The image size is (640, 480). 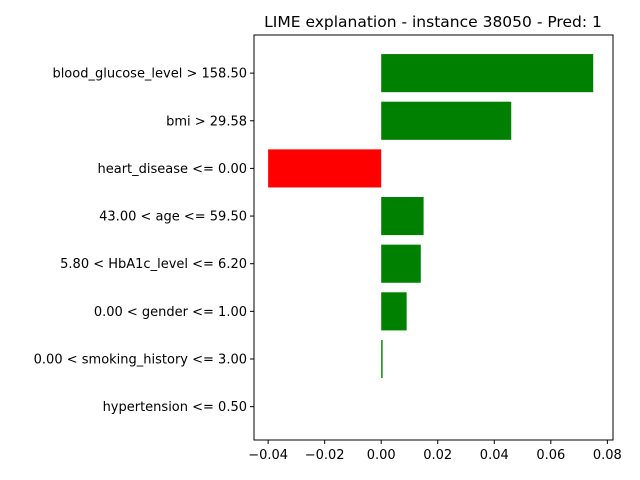 What do you see at coordinates (172, 169) in the screenshot?
I see `y-tick-label: heart_disease <= 0.00` at bounding box center [172, 169].